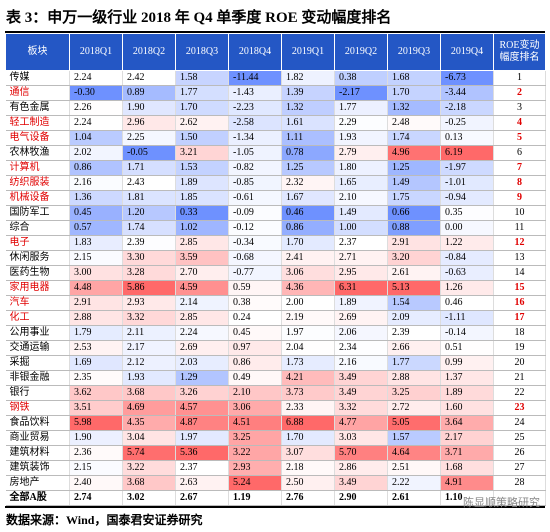 The width and height of the screenshot is (550, 532). Describe the element at coordinates (37, 348) in the screenshot. I see `row-name: 交通运输` at that location.